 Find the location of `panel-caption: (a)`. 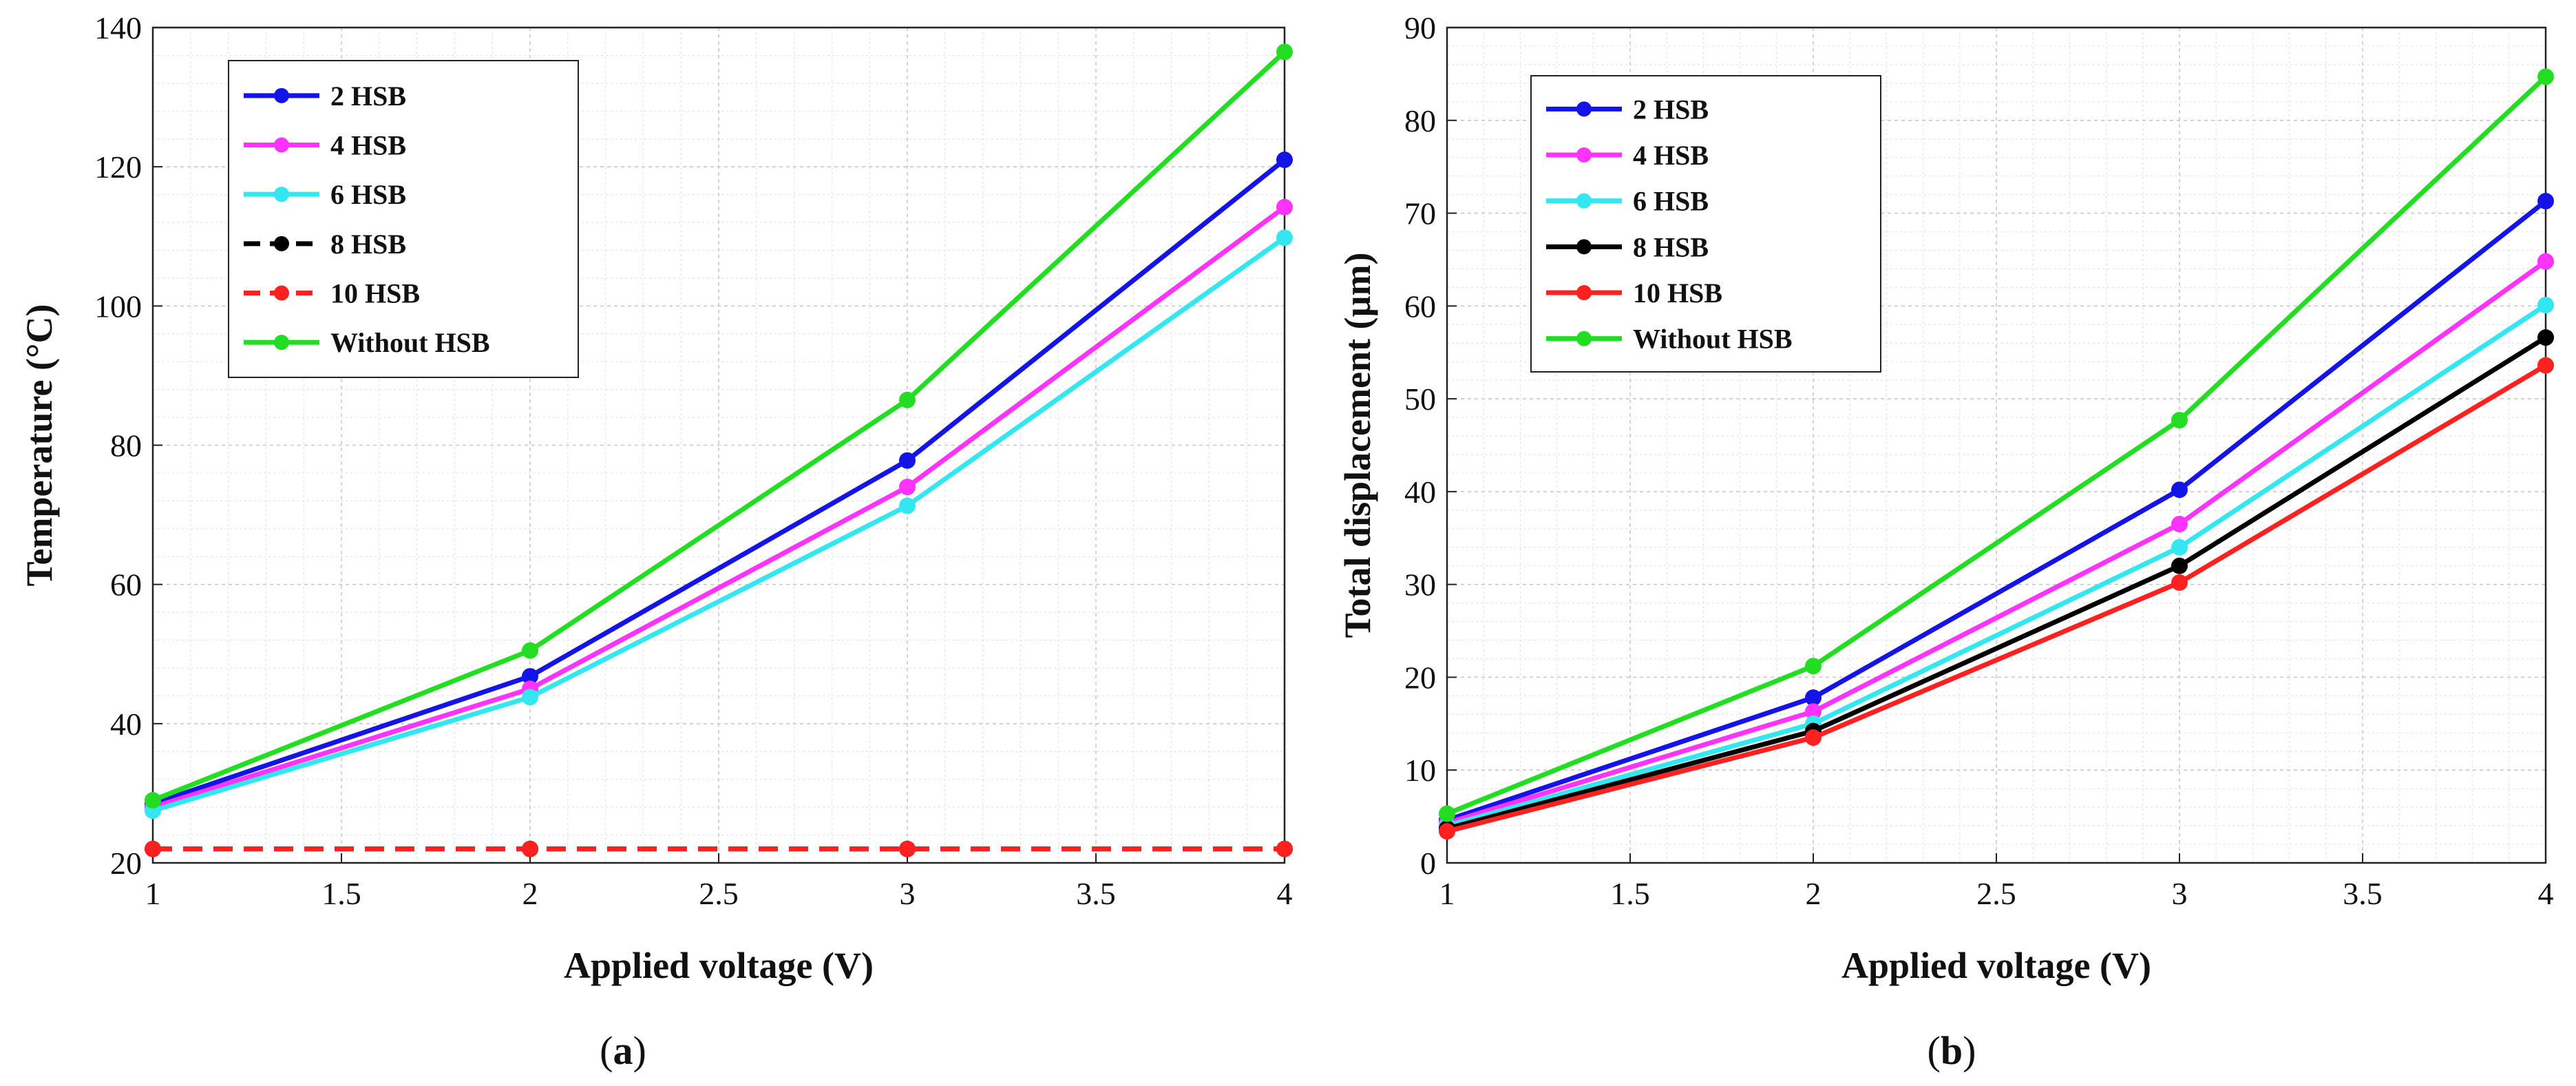

panel-caption: (a) is located at coordinates (623, 1050).